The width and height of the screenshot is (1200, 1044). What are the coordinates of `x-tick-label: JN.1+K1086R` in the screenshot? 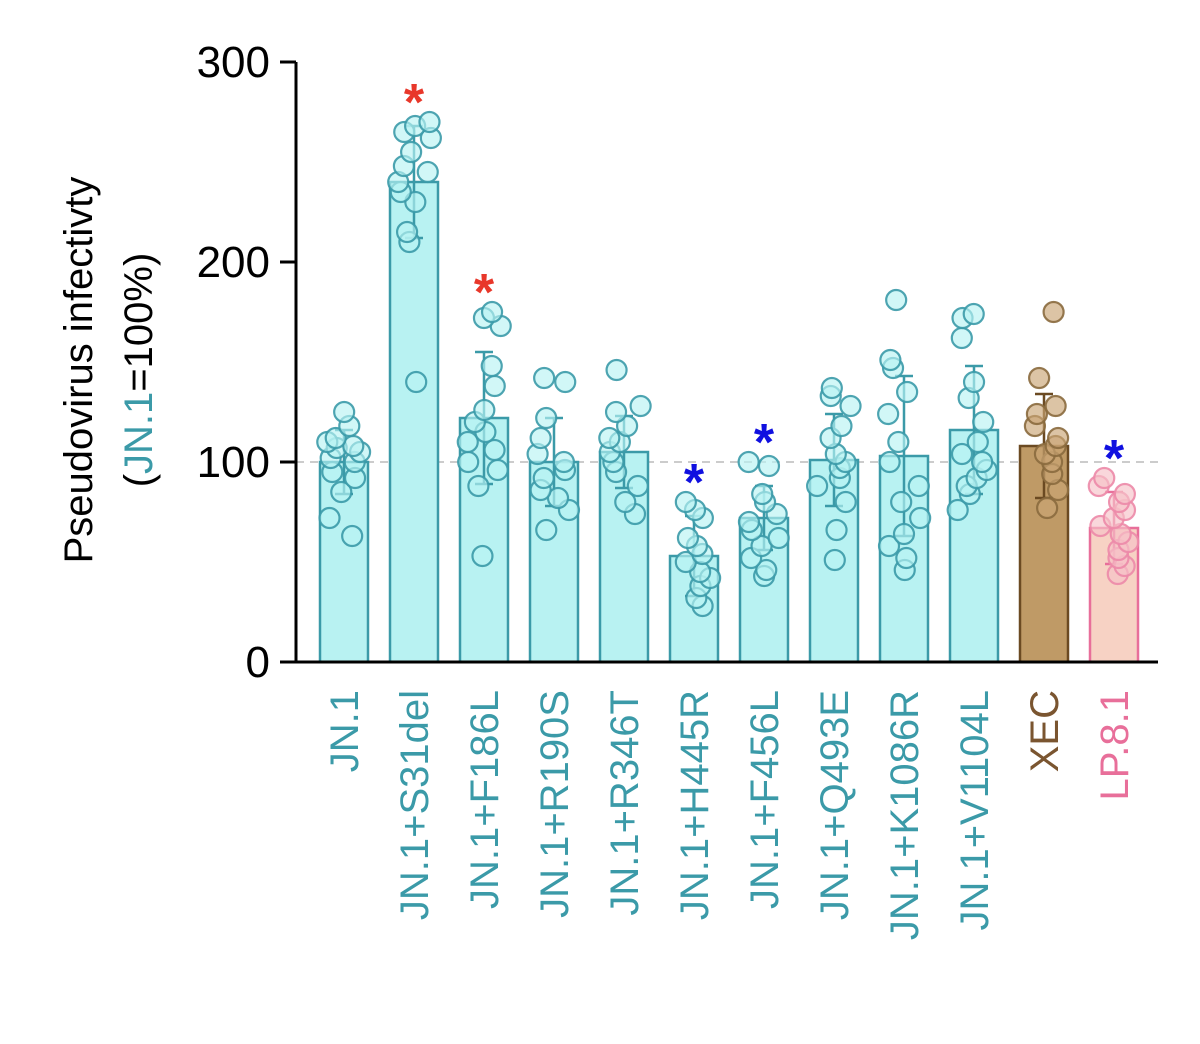 It's located at (905, 815).